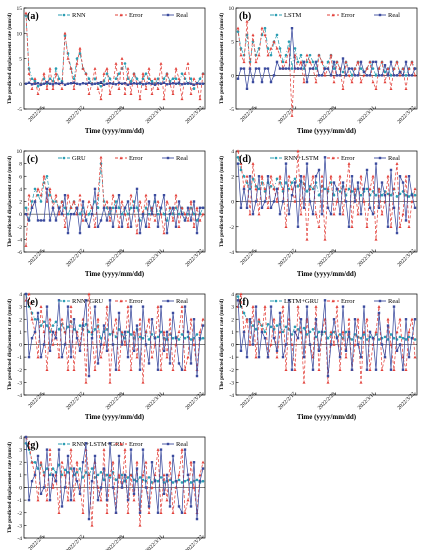  I want to click on y-tick-label: -1, so click(231, 358).